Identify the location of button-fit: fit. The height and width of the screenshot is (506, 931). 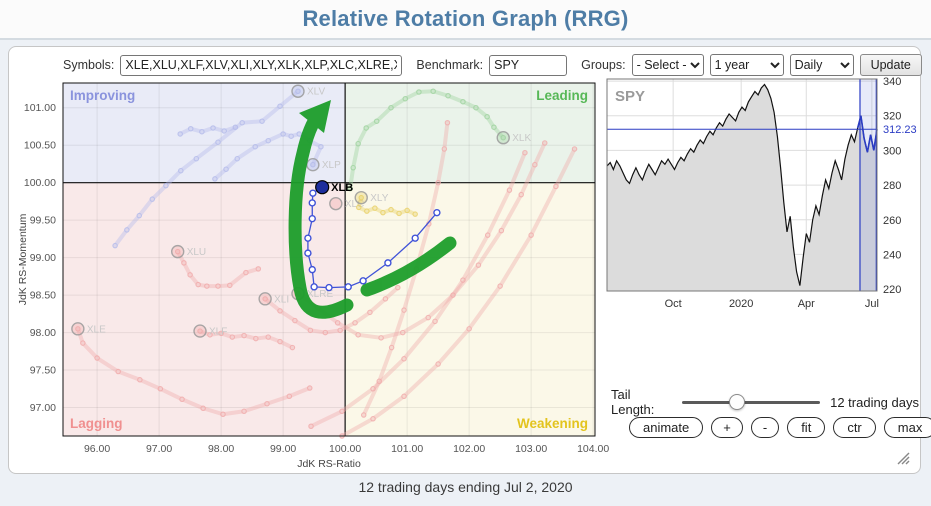
(806, 427).